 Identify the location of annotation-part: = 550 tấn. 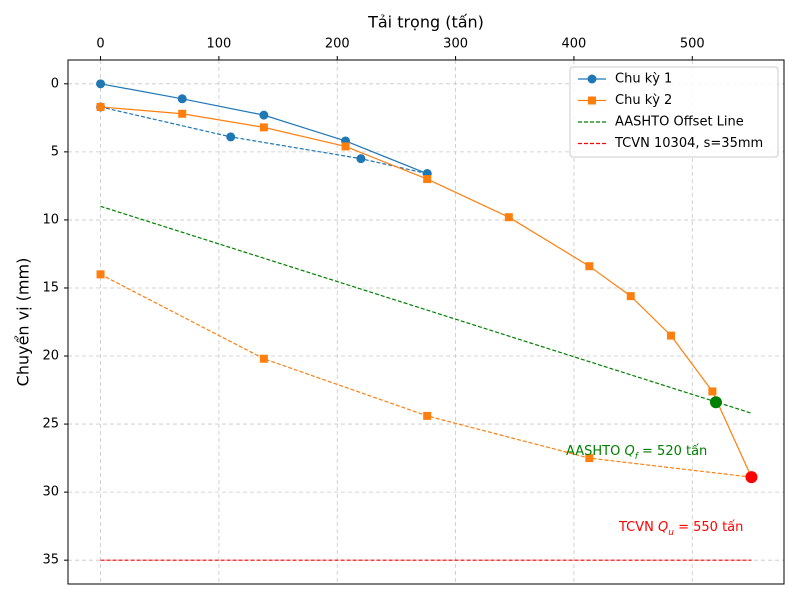
(708, 527).